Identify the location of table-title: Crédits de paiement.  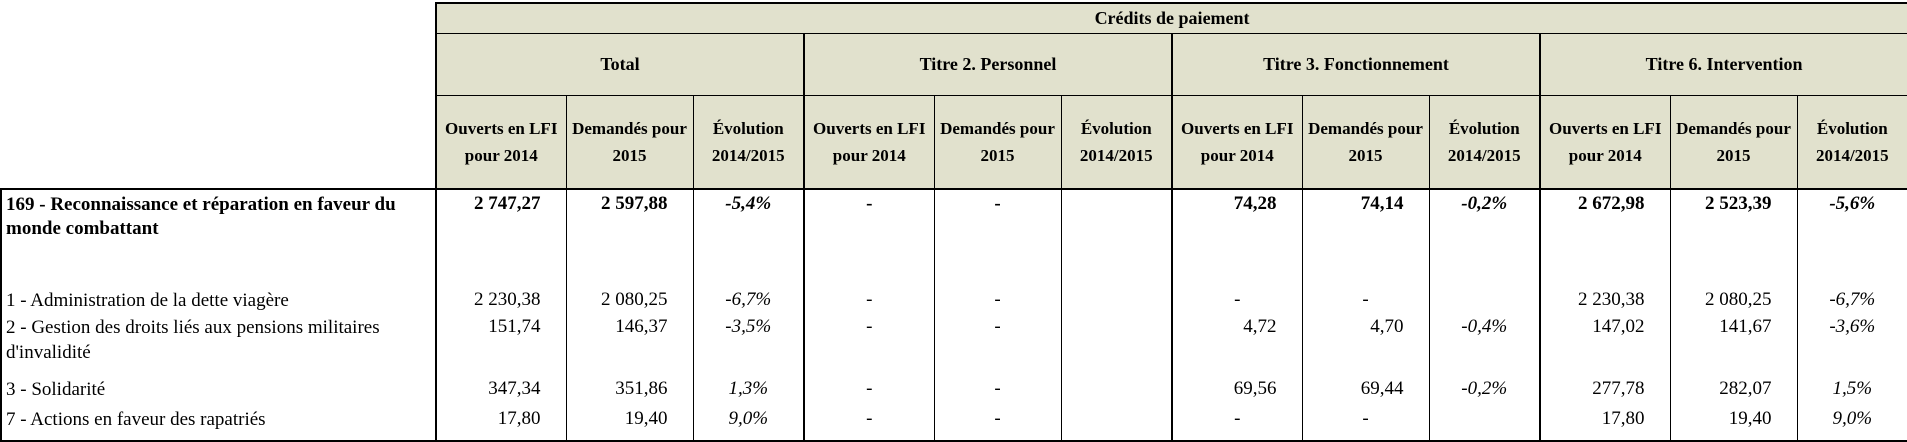
(1170, 18).